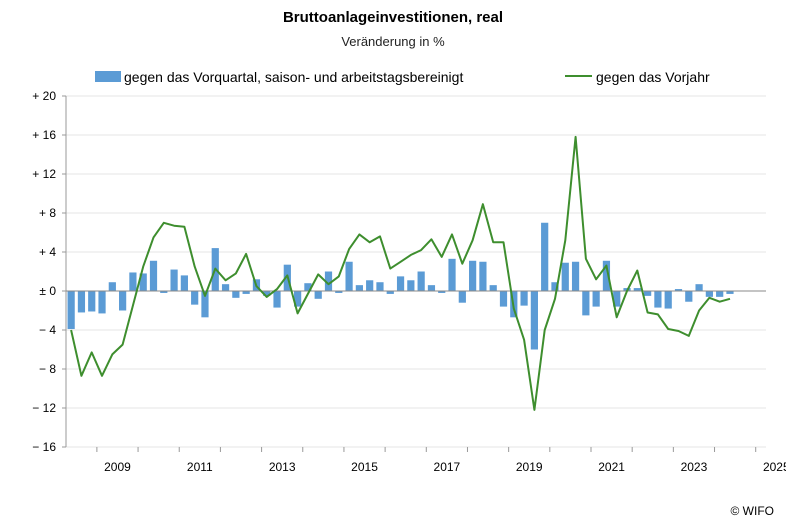 The width and height of the screenshot is (786, 522). Describe the element at coordinates (44, 135) in the screenshot. I see `y-tick-label: + 16` at that location.